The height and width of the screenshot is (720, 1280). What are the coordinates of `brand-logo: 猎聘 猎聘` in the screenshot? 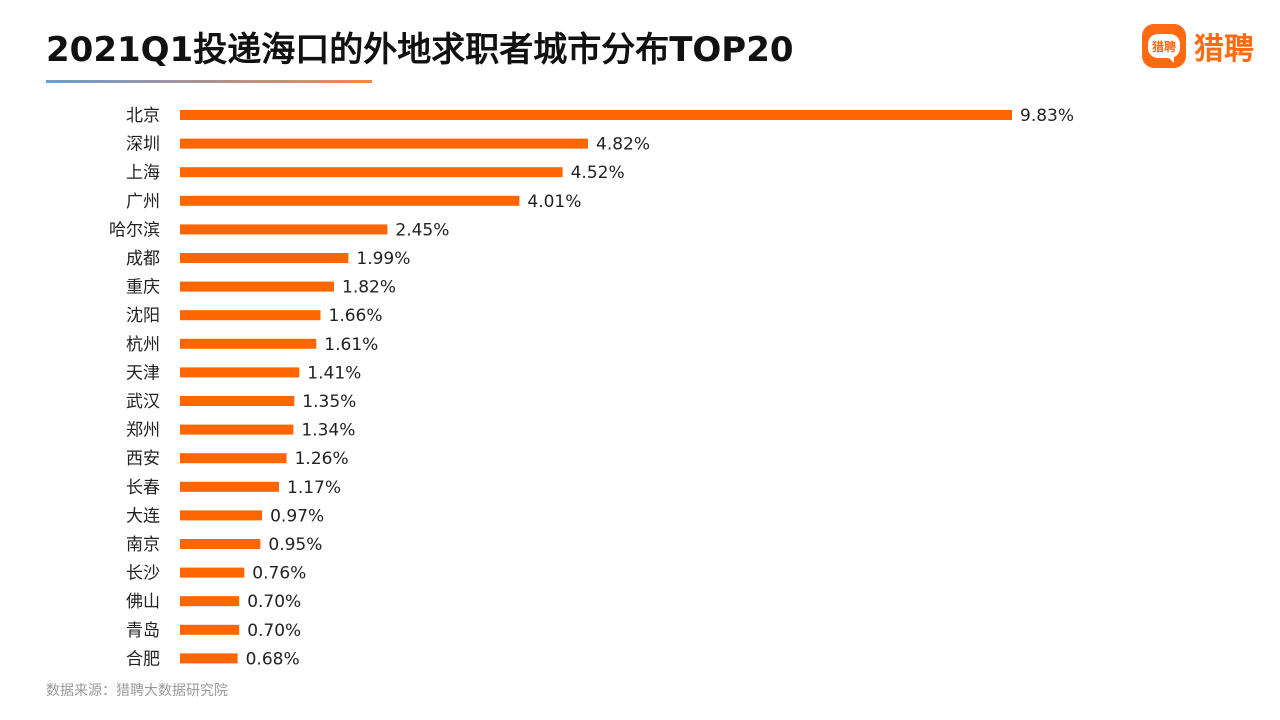 It's located at (1198, 46).